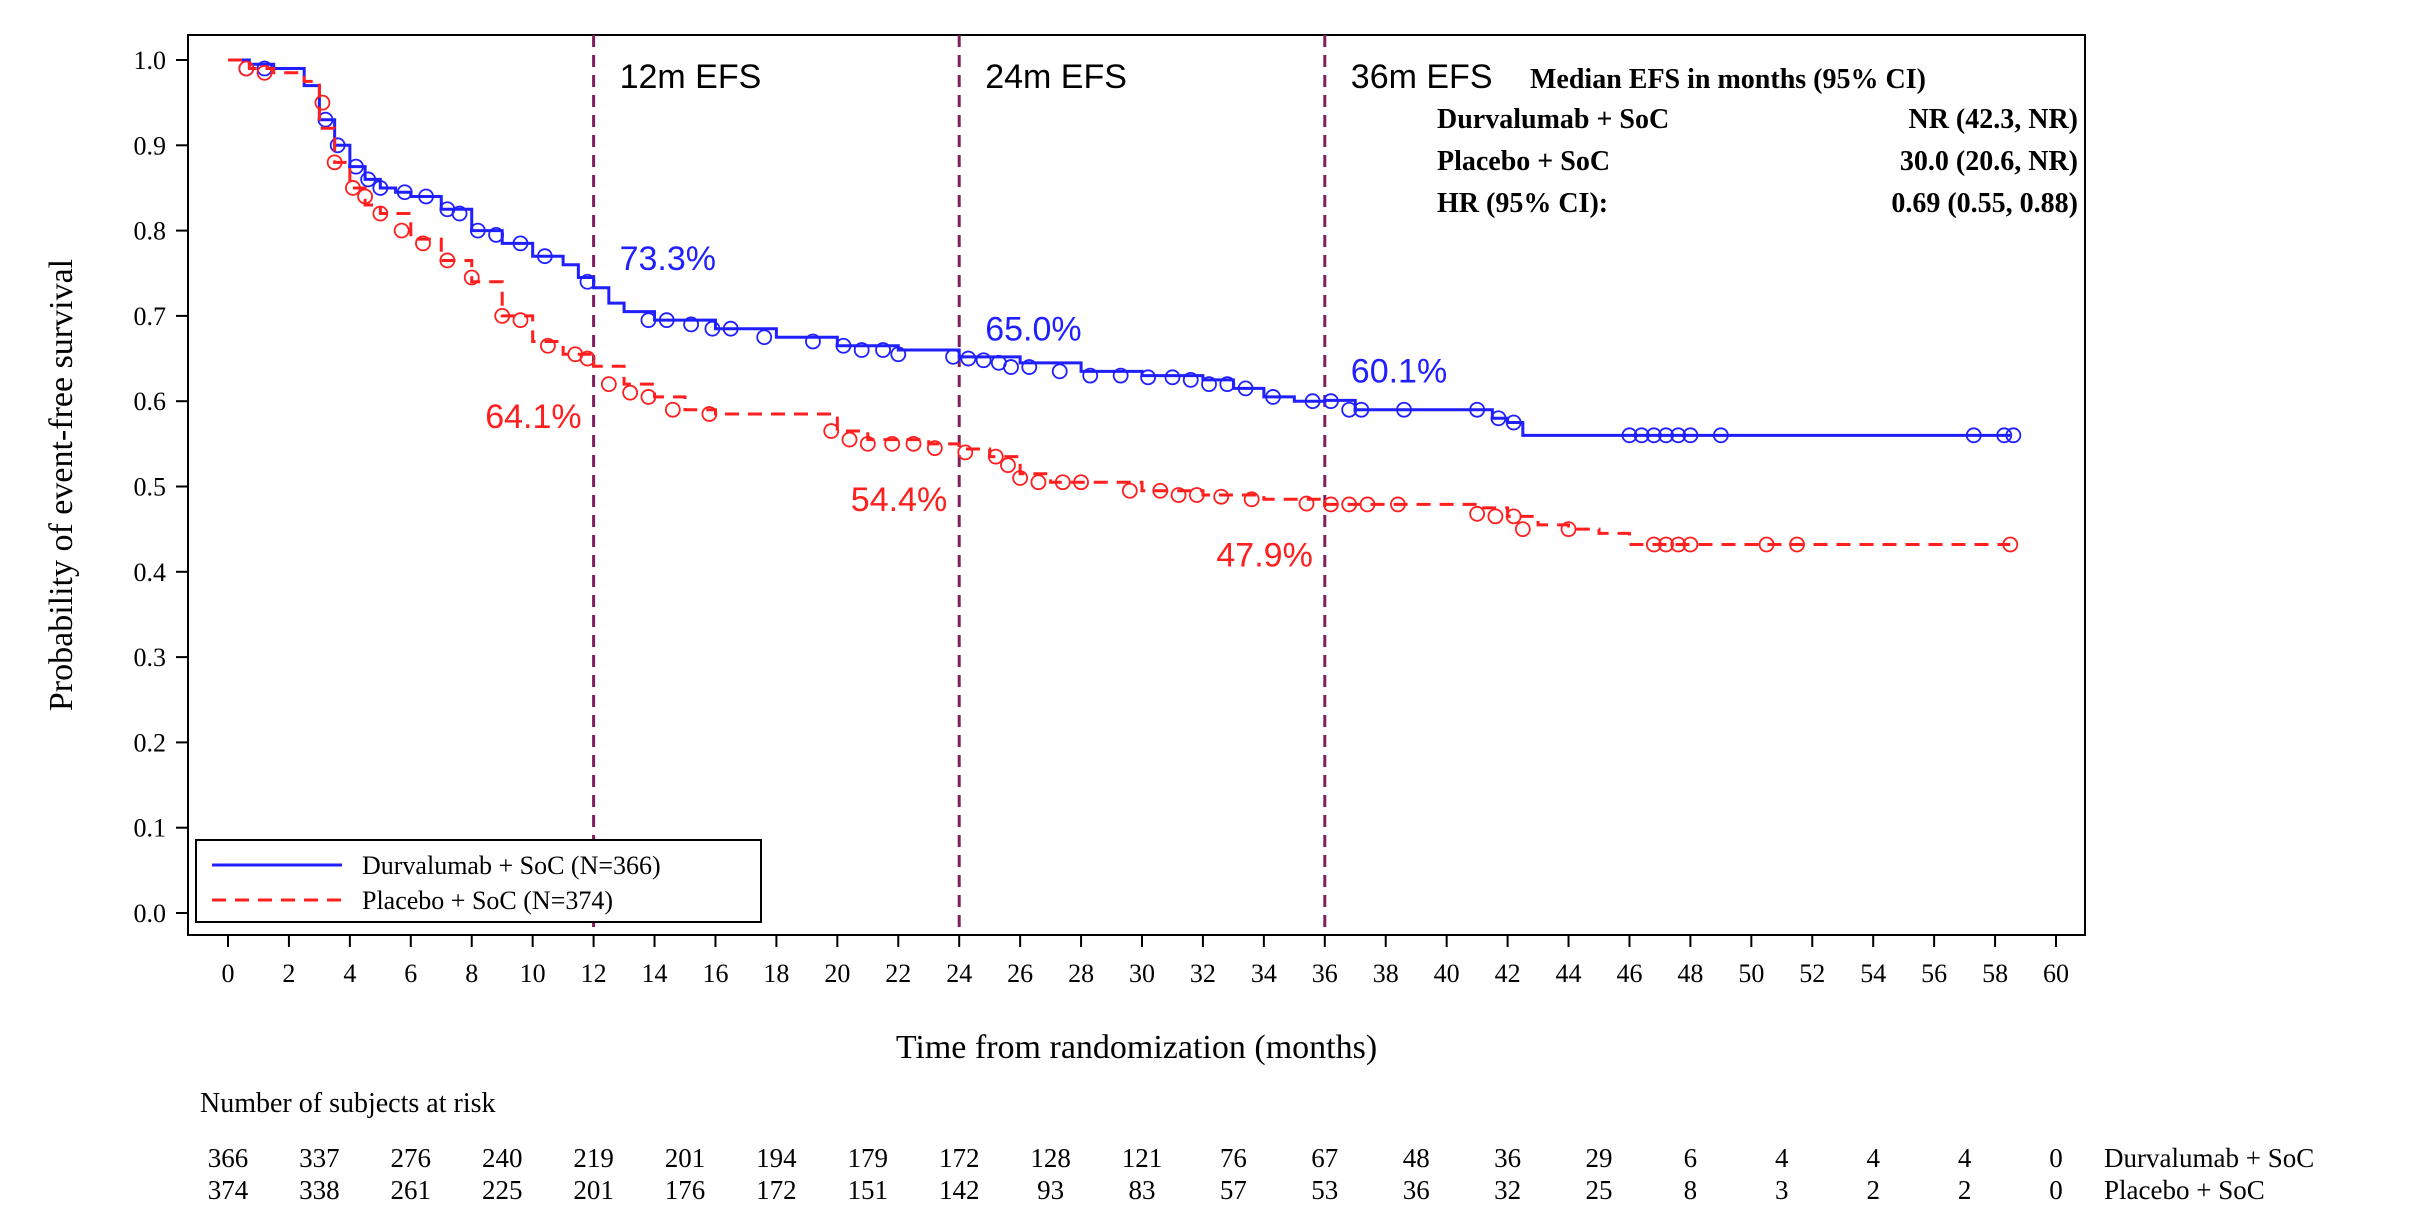 Image resolution: width=2419 pixels, height=1225 pixels. I want to click on x-tick-label: 52, so click(1812, 973).